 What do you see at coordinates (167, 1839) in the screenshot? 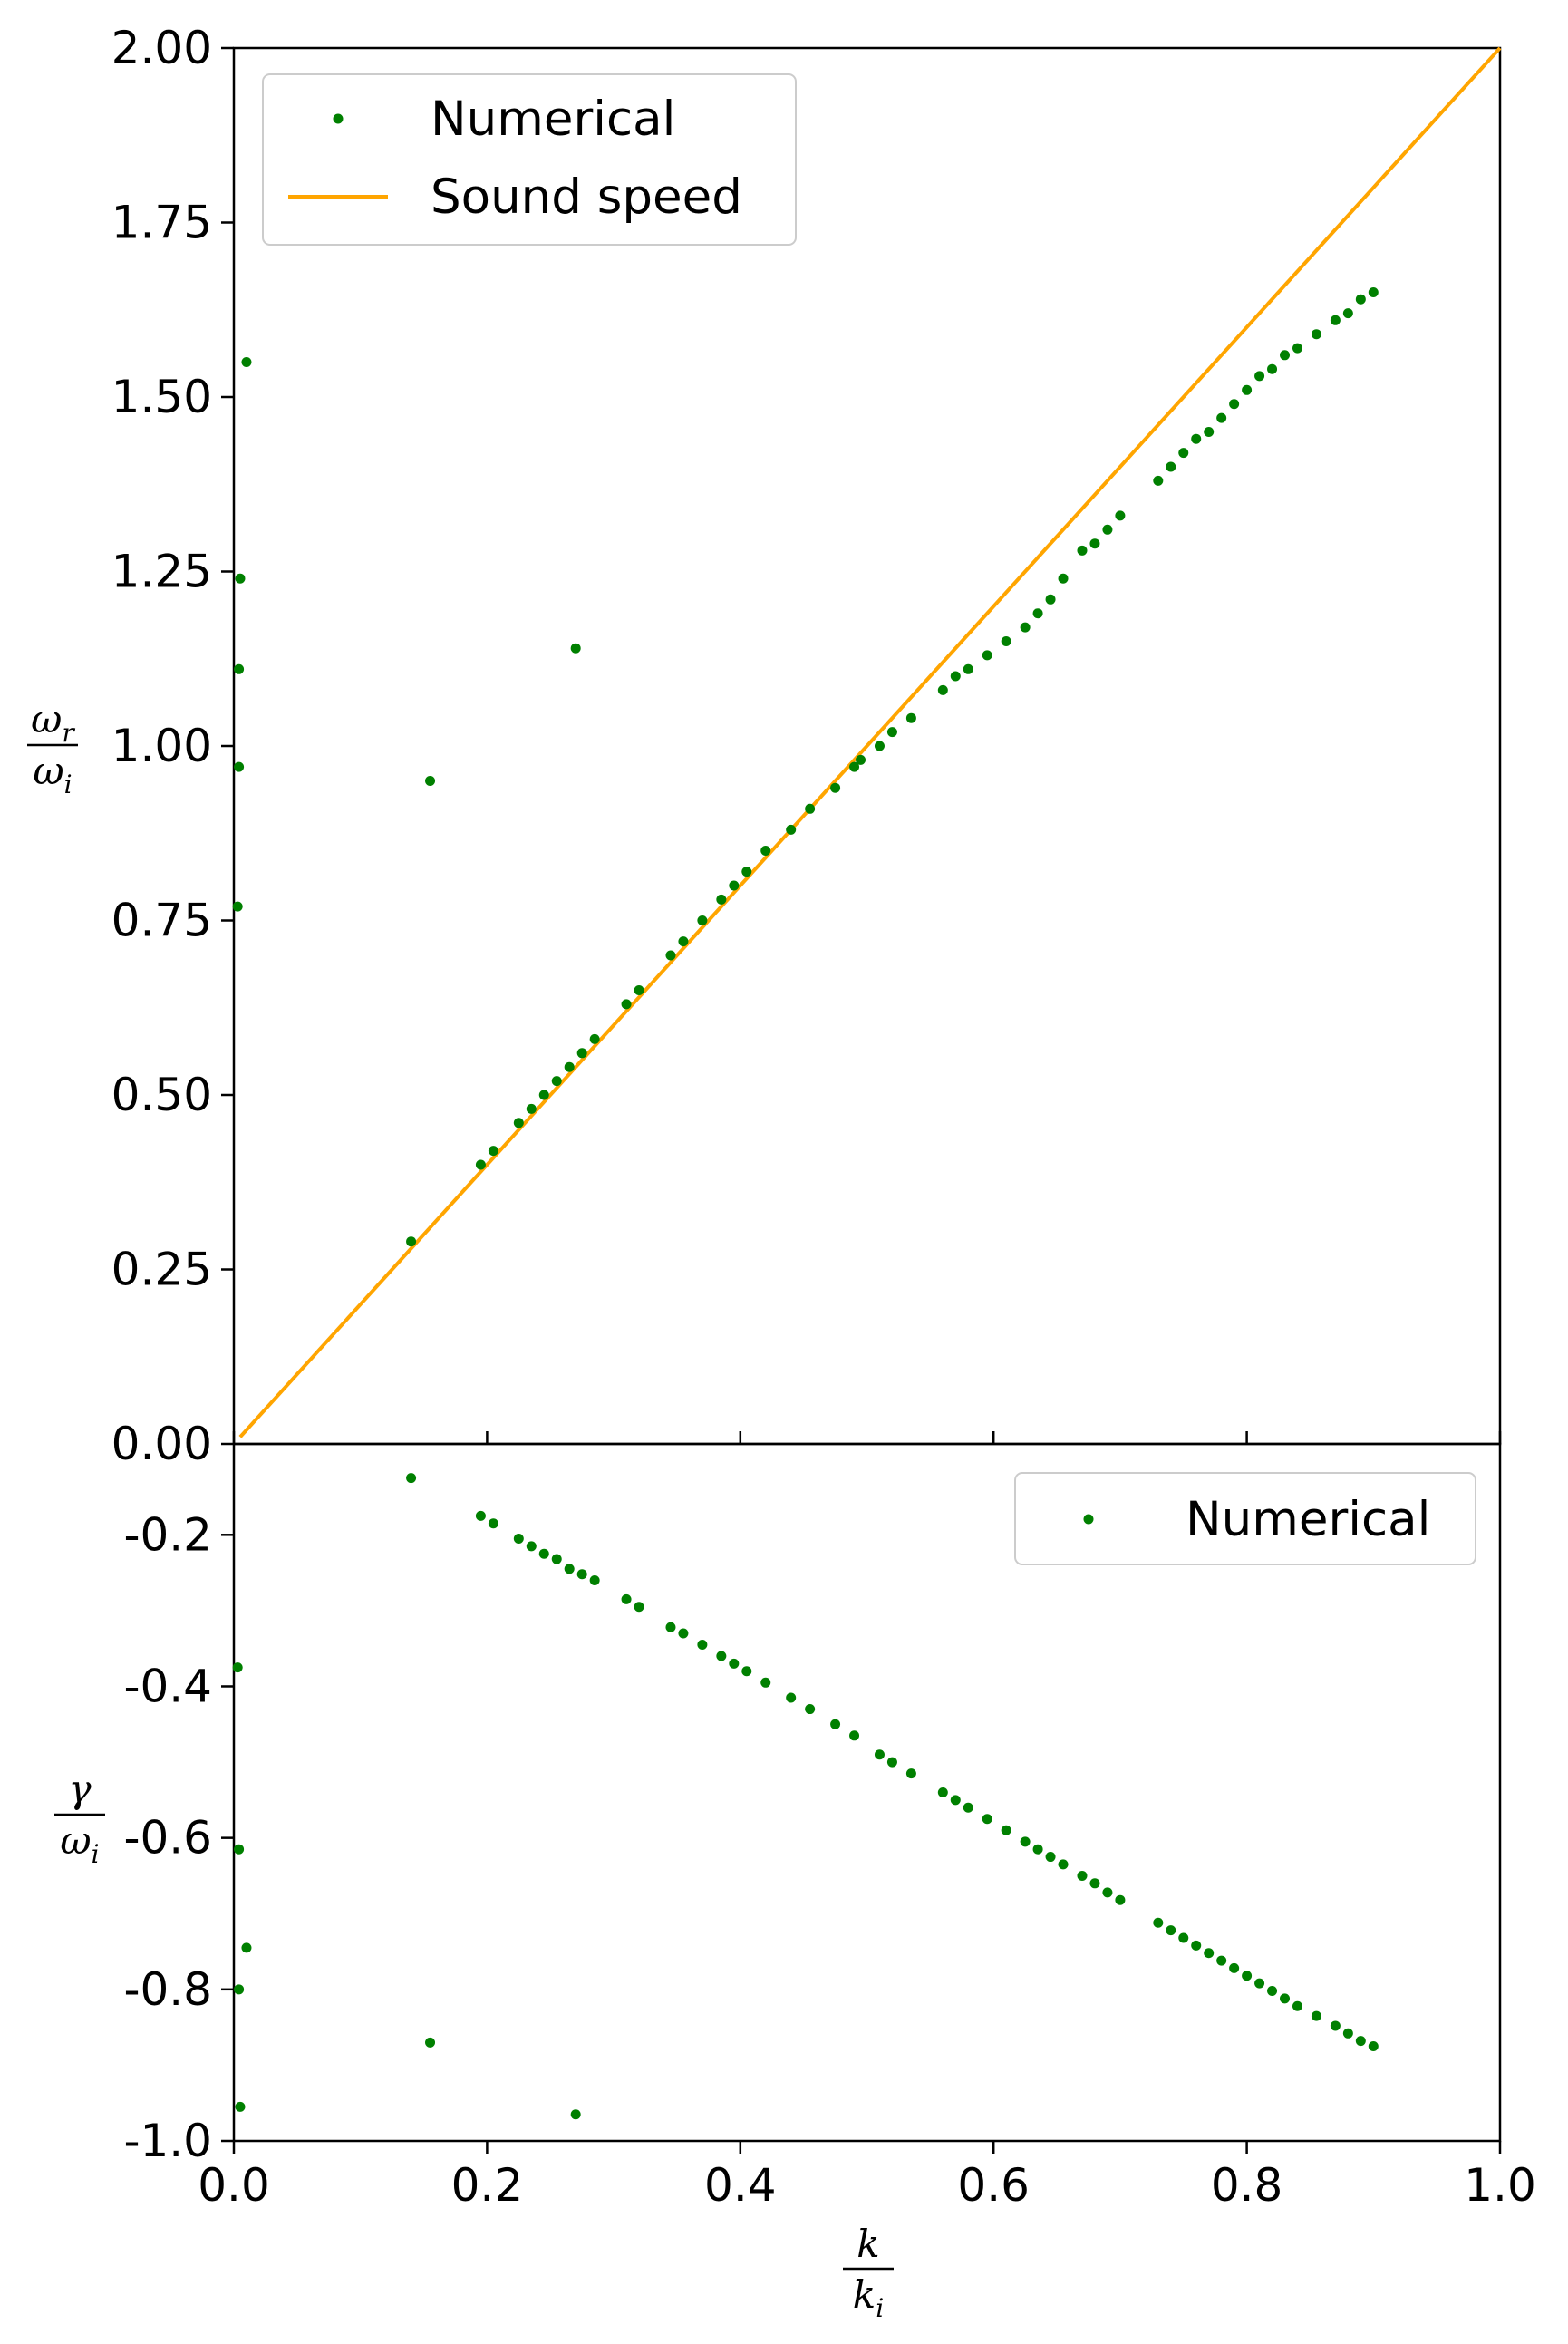
I see `bottom-y-tick-label: -0.6` at bounding box center [167, 1839].